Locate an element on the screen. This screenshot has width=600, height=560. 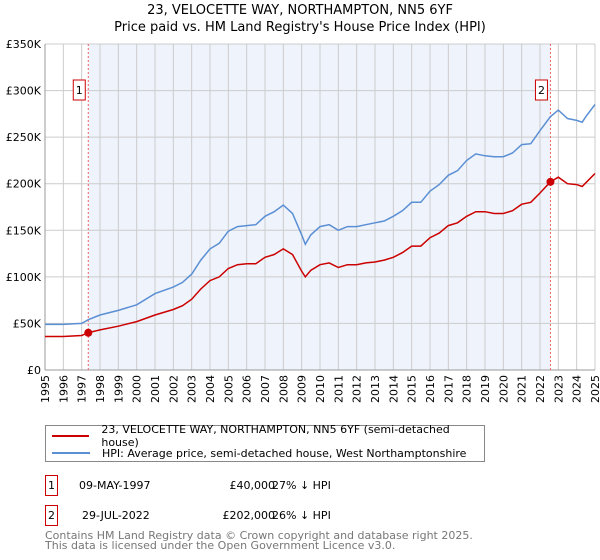
transaction-marker: 2 is located at coordinates (51, 515).